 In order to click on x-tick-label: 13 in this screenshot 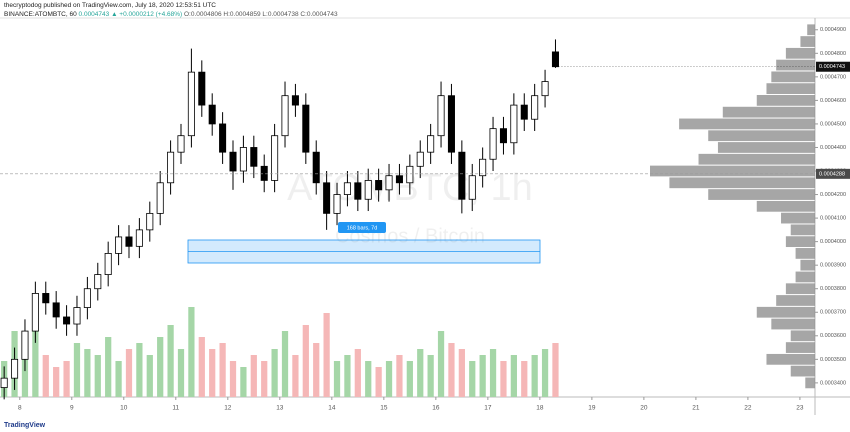, I will do `click(280, 408)`.